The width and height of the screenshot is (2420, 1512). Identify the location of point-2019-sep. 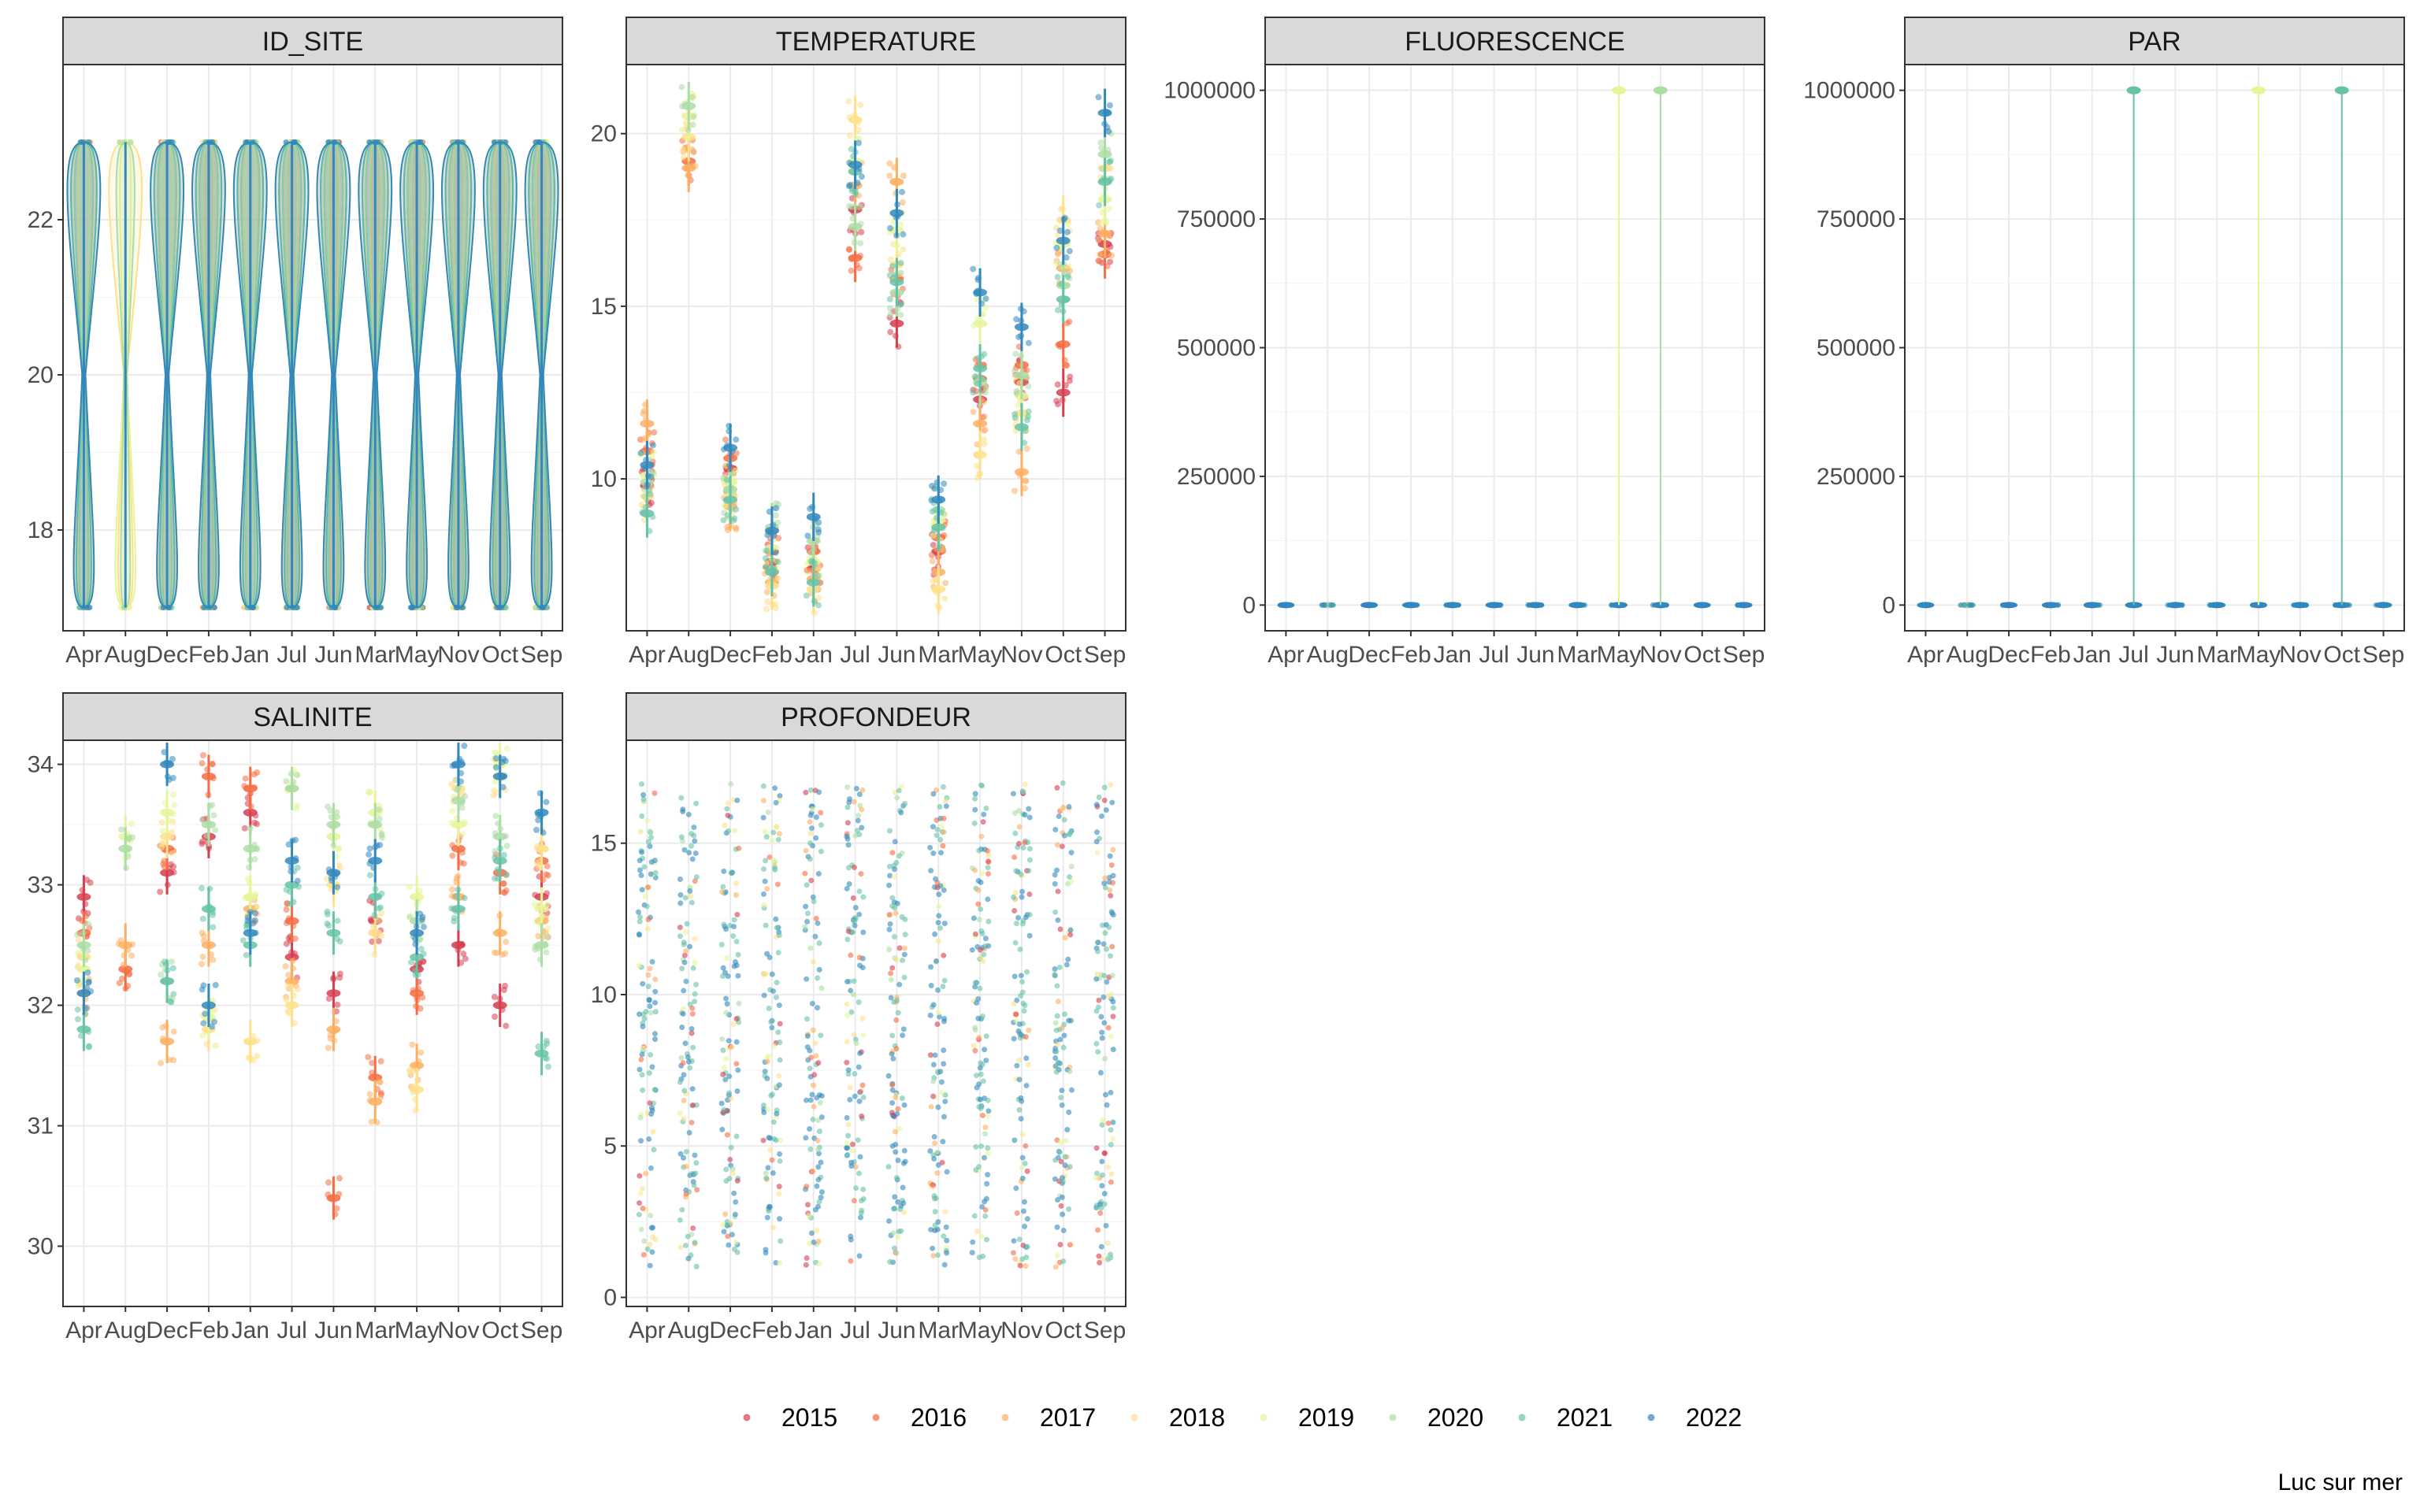
(547, 904).